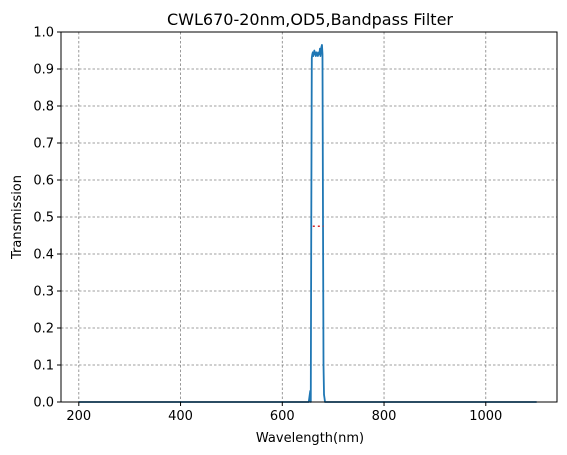 Image resolution: width=567 pixels, height=455 pixels. Describe the element at coordinates (310, 19) in the screenshot. I see `chart-title: CWL670-20nm,OD5,Bandpass Filter` at that location.